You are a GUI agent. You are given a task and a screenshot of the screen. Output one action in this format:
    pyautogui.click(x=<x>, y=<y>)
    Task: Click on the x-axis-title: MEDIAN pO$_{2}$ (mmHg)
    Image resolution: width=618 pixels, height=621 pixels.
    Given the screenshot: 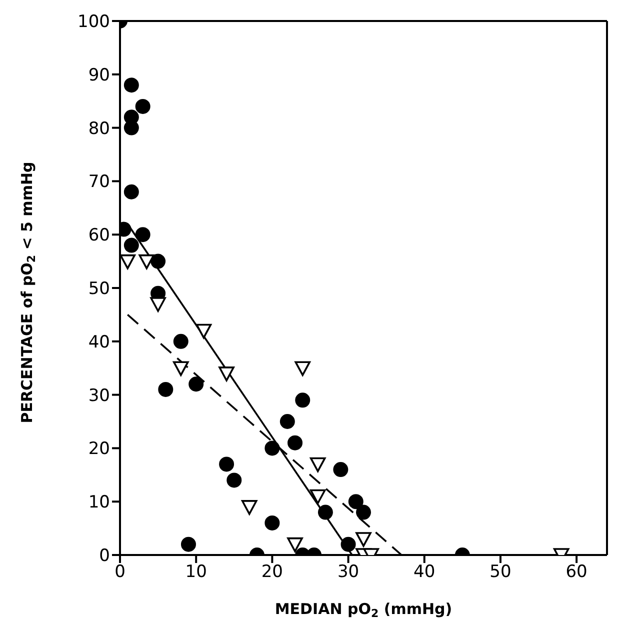 What is the action you would take?
    pyautogui.click(x=363, y=610)
    